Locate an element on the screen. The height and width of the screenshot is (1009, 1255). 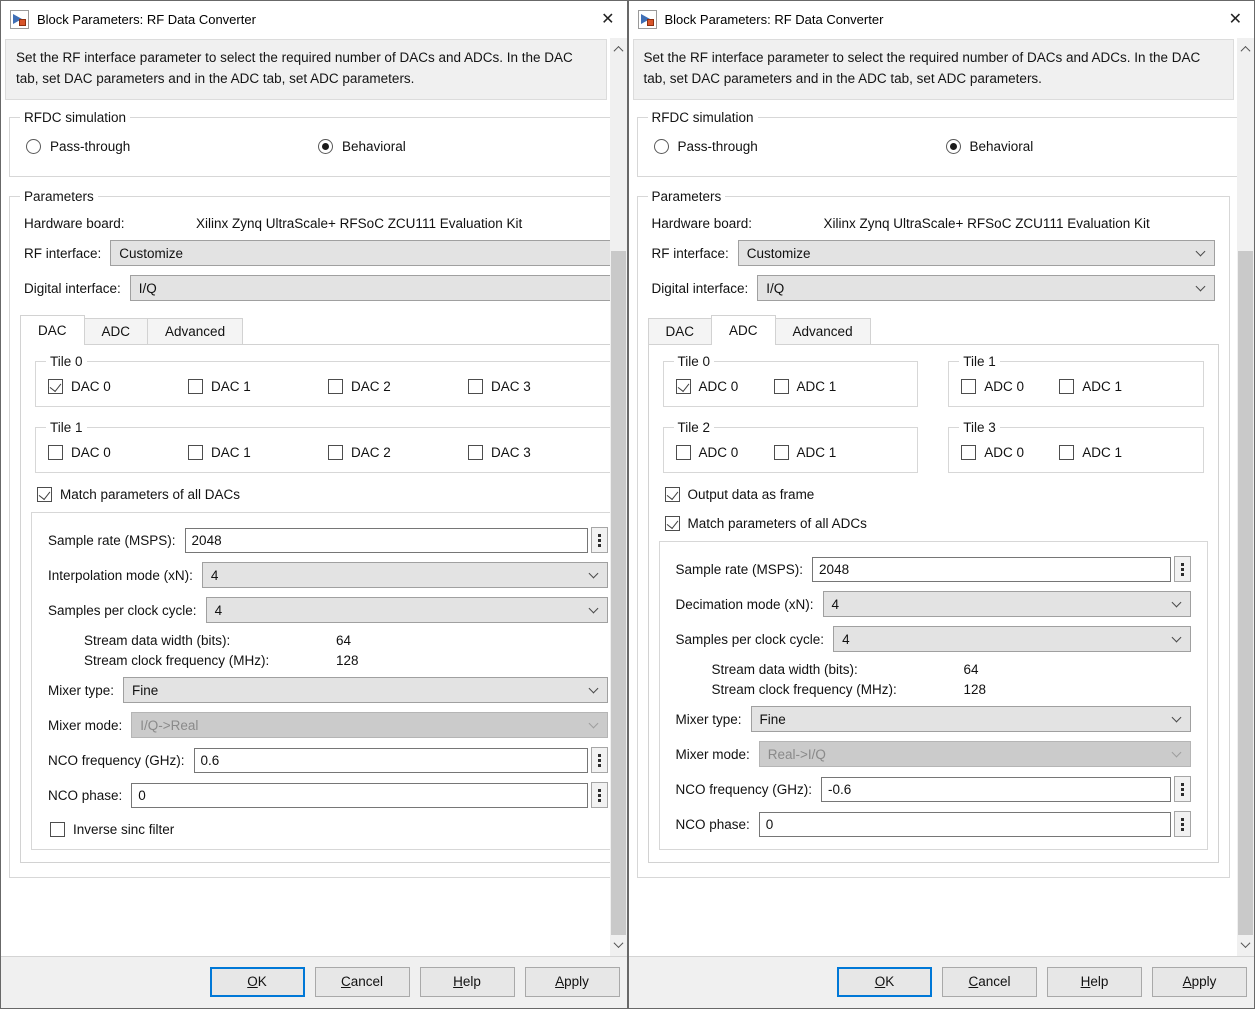
mixer-mode-select: I/Q->Real is located at coordinates (369, 725).